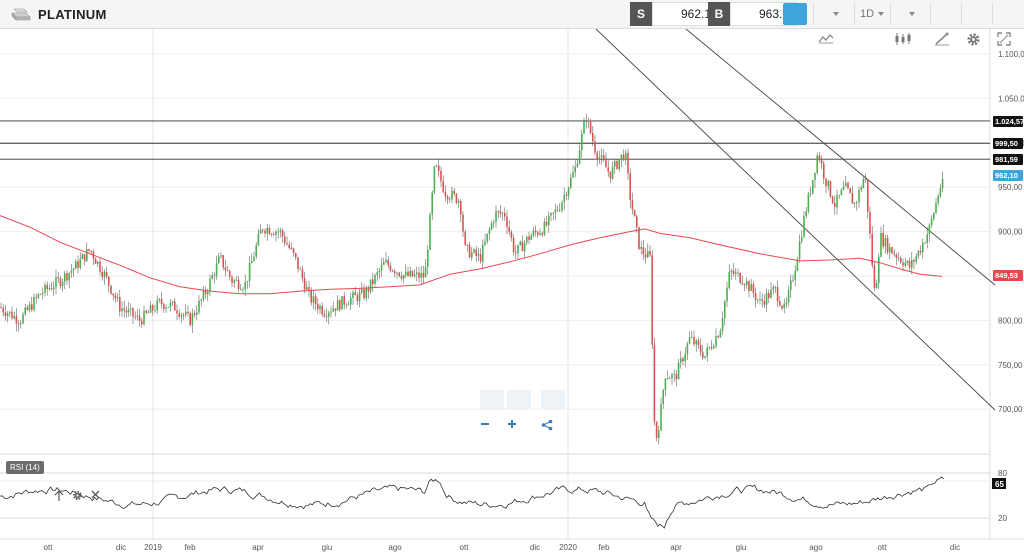 This screenshot has height=556, width=1024. I want to click on toolbar: PLATINUM S 962.1 B 963.2 1D, so click(512, 23).